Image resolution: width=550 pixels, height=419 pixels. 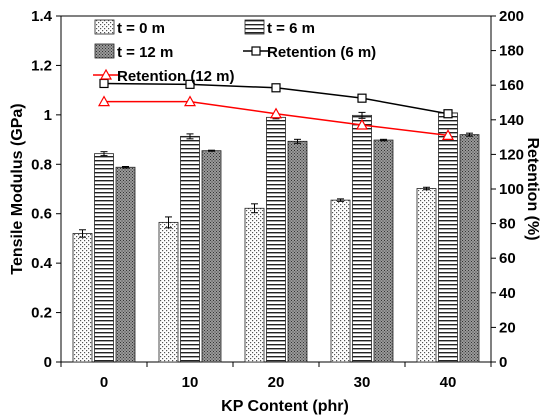 I want to click on y-tick-label: 0.2, so click(x=41, y=313).